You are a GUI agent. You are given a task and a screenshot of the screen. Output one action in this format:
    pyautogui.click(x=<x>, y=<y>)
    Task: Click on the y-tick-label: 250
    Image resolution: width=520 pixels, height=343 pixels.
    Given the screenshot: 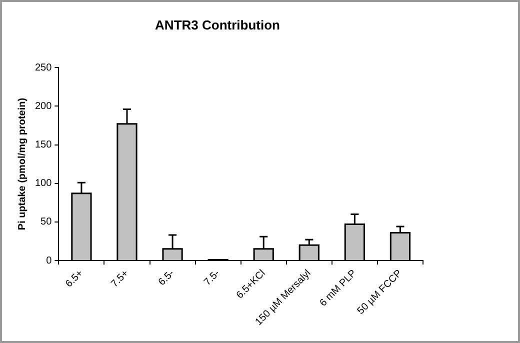 What is the action you would take?
    pyautogui.click(x=43, y=68)
    